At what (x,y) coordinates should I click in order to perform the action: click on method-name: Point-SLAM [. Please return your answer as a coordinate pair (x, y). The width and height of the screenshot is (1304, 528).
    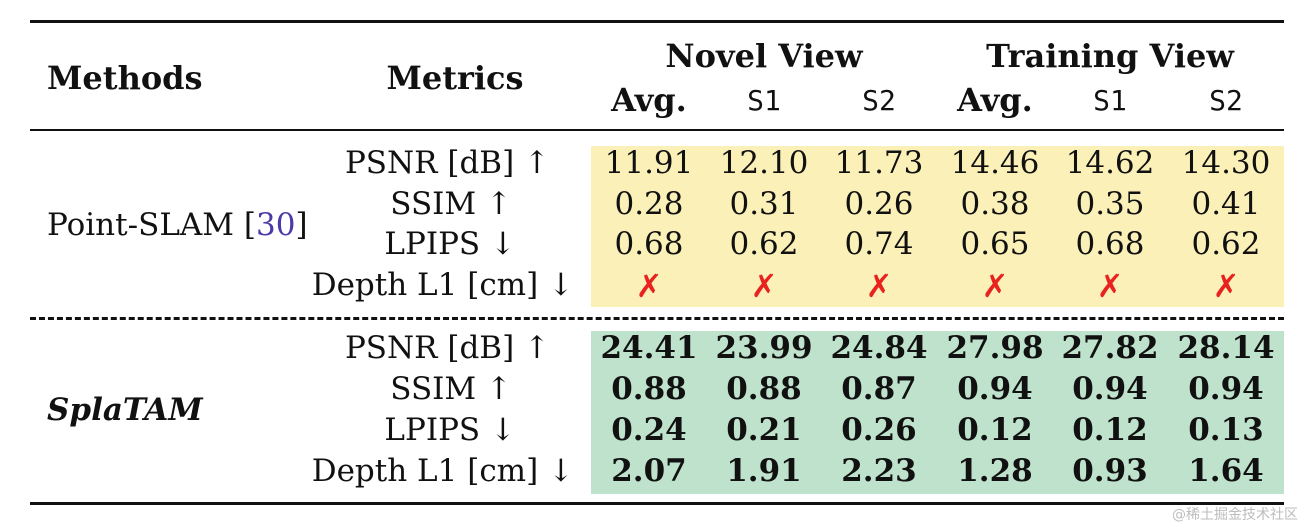
    Looking at the image, I should click on (151, 225).